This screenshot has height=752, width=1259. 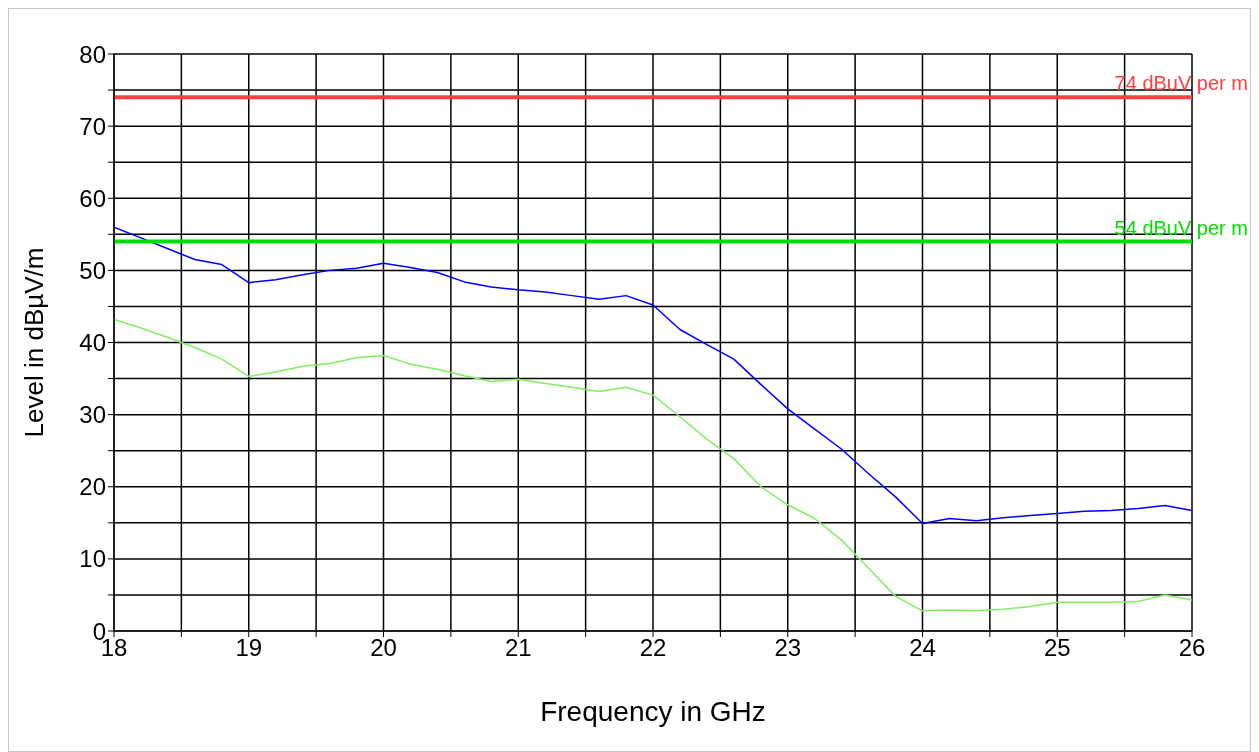 What do you see at coordinates (653, 648) in the screenshot?
I see `x-tick-label: 22` at bounding box center [653, 648].